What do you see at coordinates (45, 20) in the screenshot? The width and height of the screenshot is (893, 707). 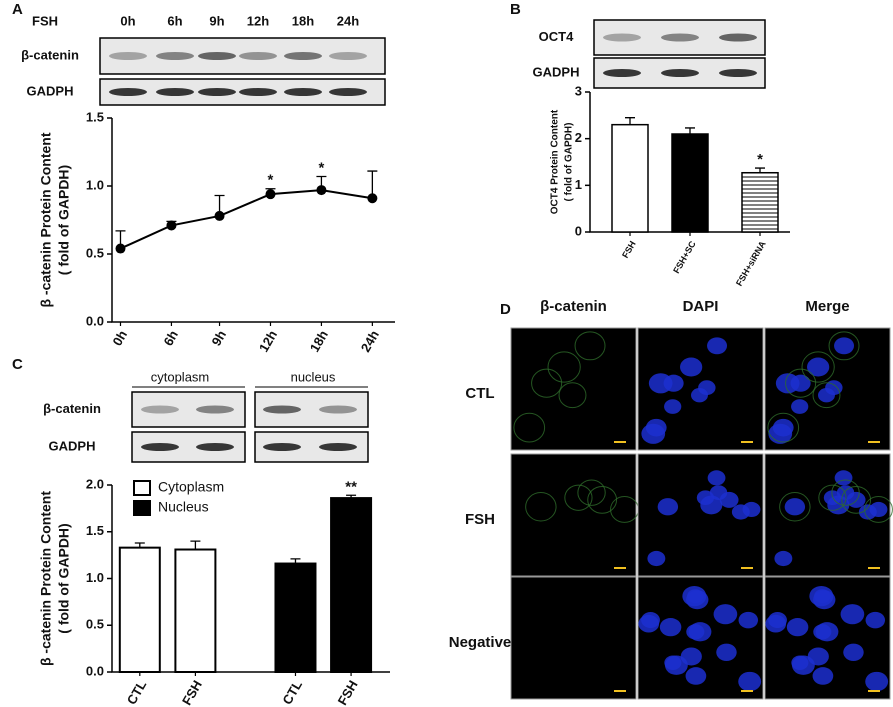 I see `blot-header: FSH` at bounding box center [45, 20].